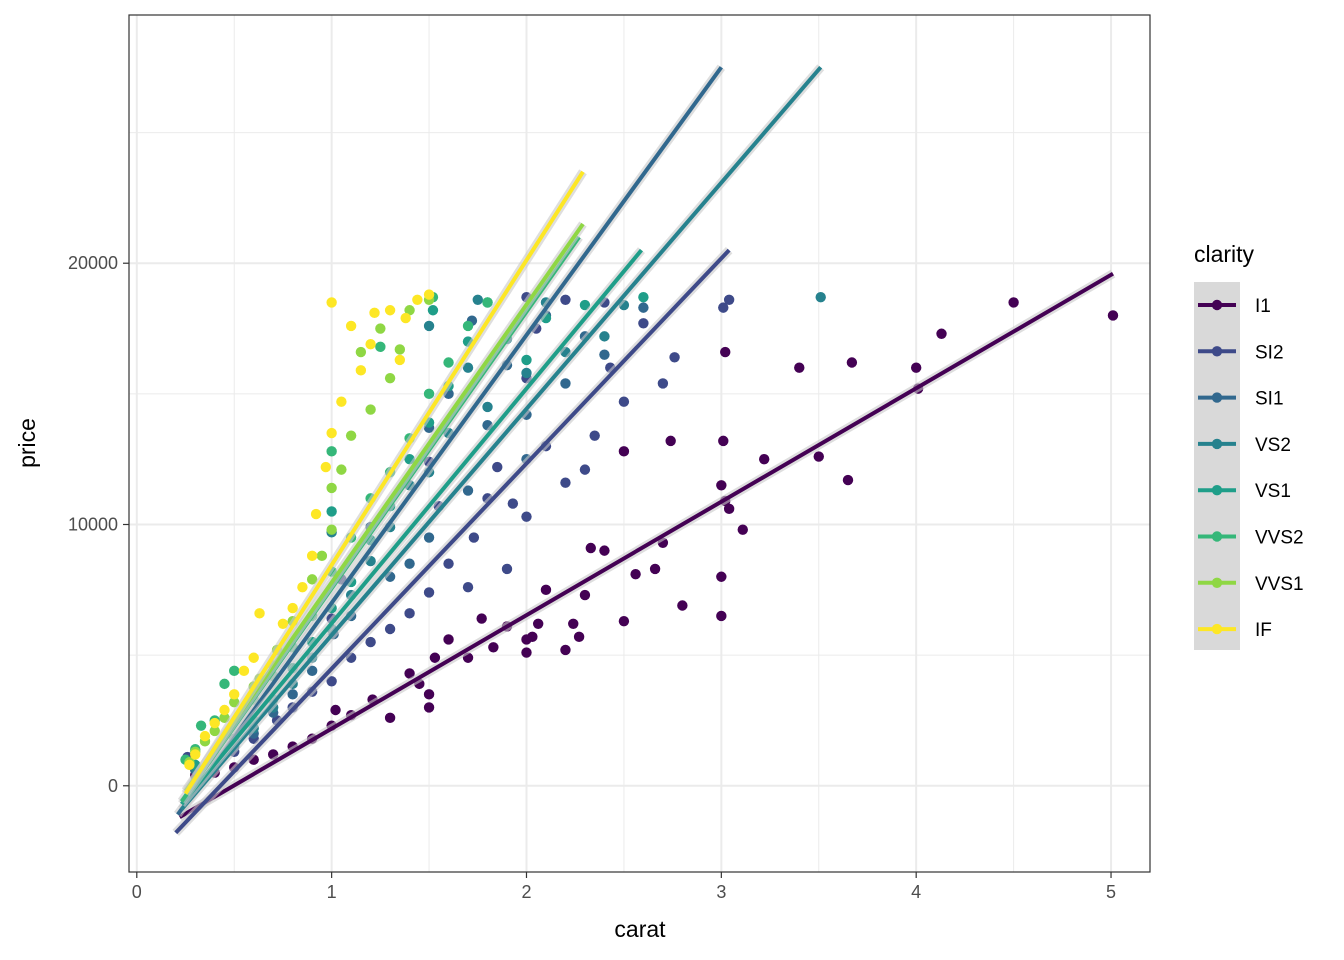 Image resolution: width=1344 pixels, height=960 pixels. I want to click on y-tick-label: 0, so click(113, 786).